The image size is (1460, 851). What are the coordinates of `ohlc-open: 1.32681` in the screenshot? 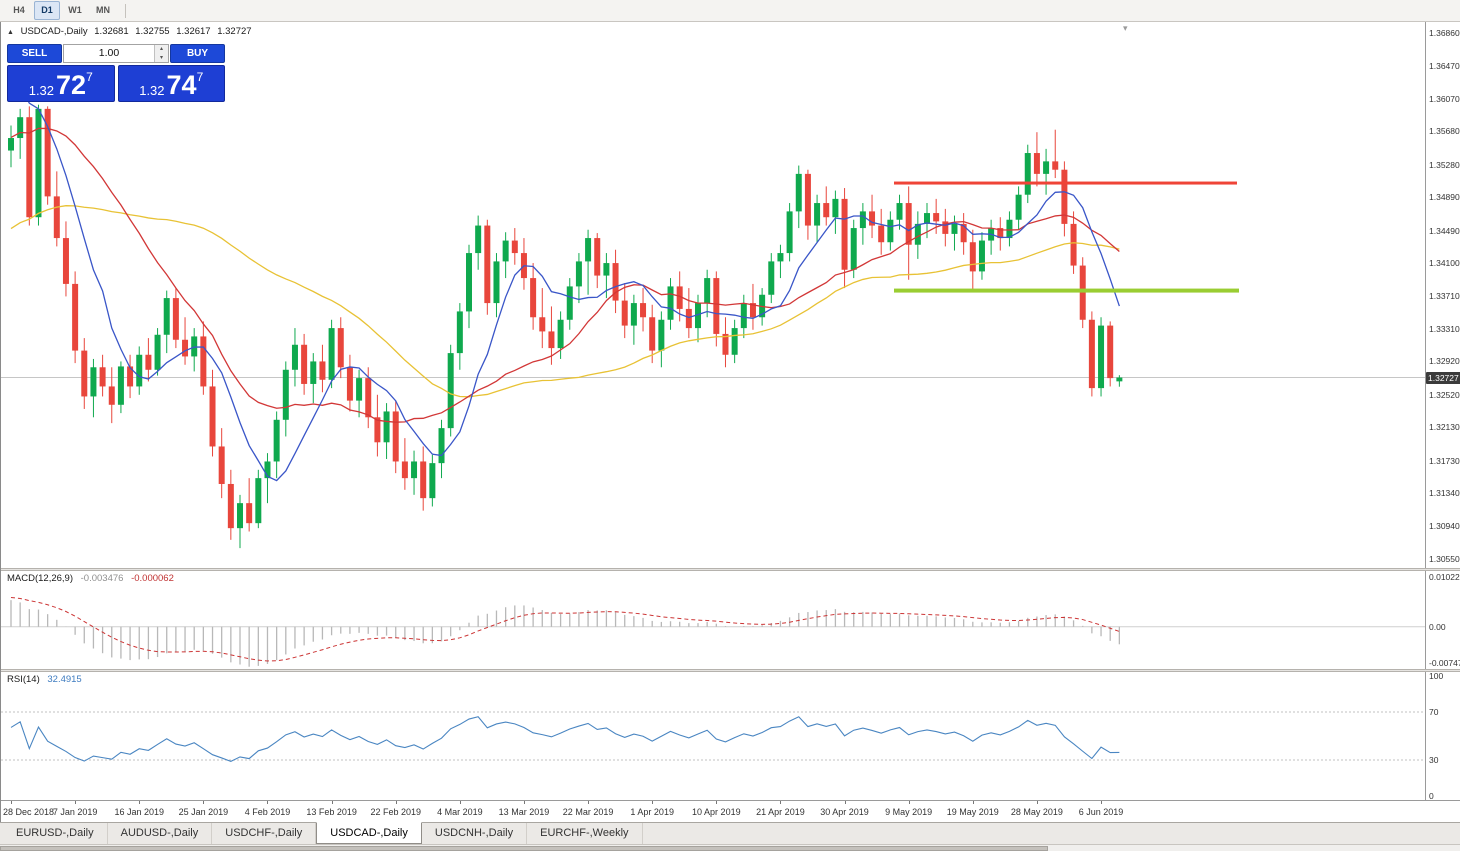 It's located at (111, 31).